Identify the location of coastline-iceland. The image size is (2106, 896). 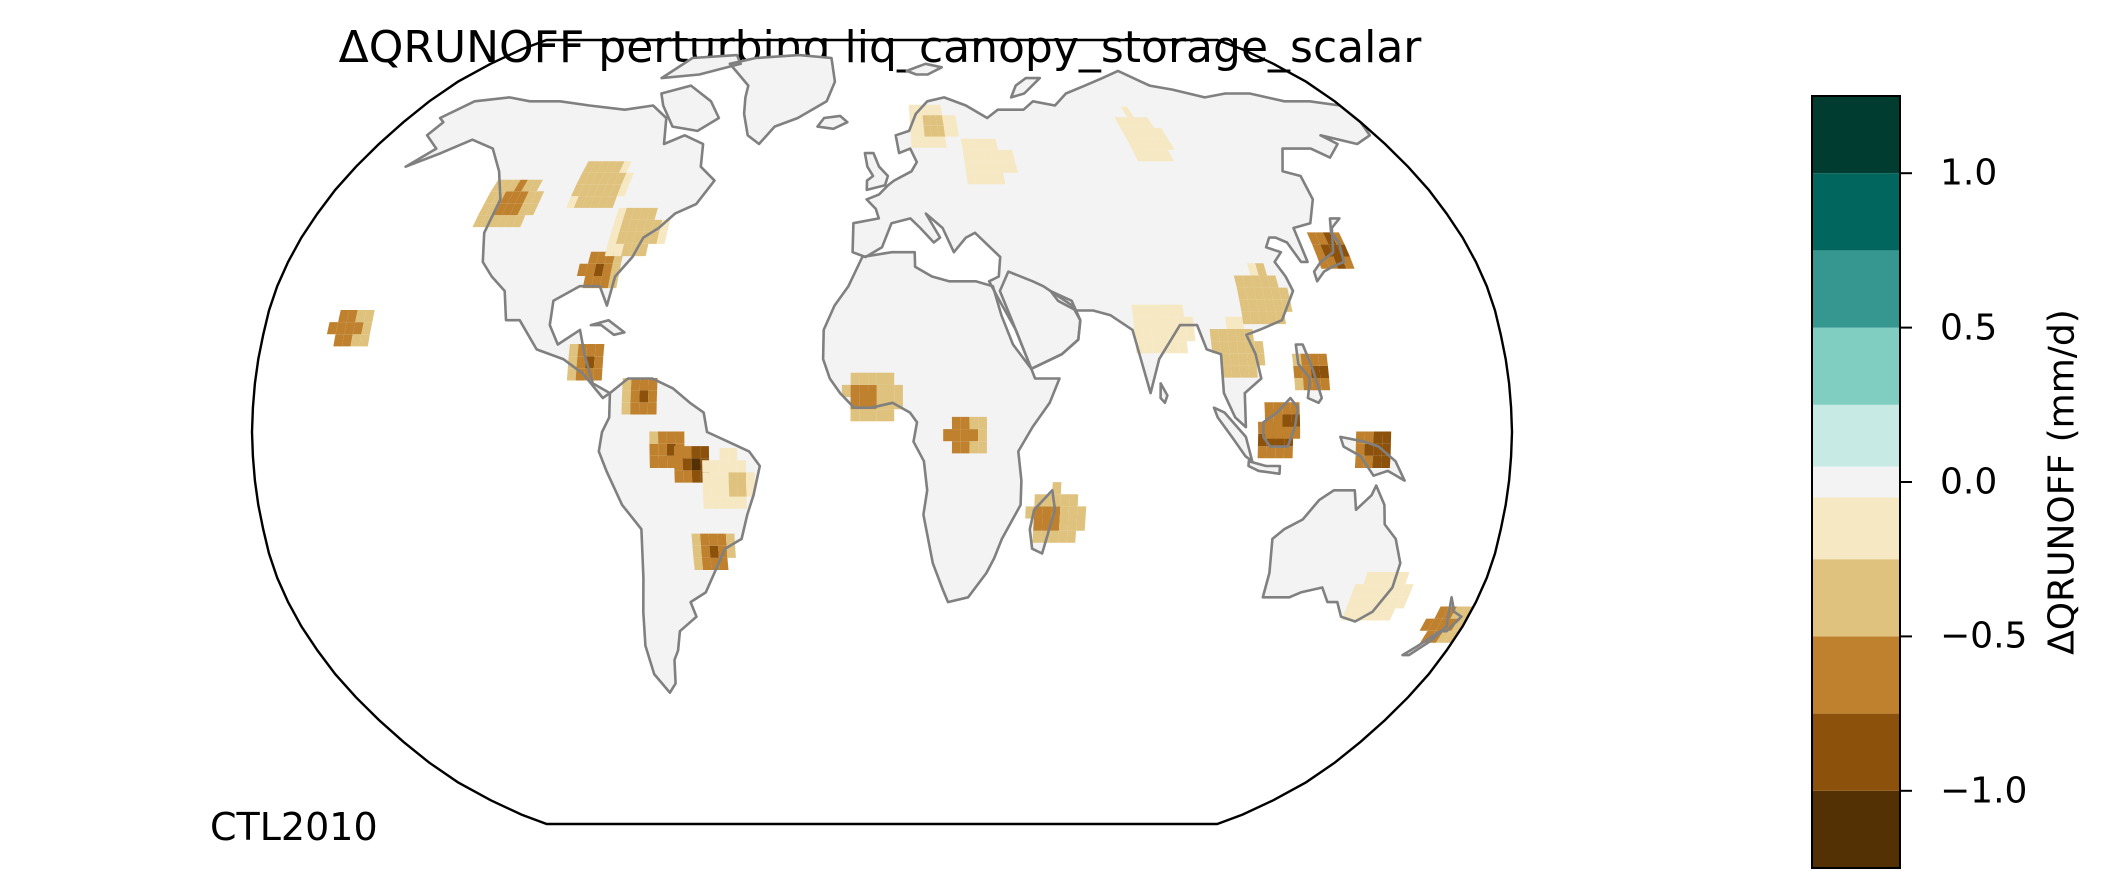
(832, 122).